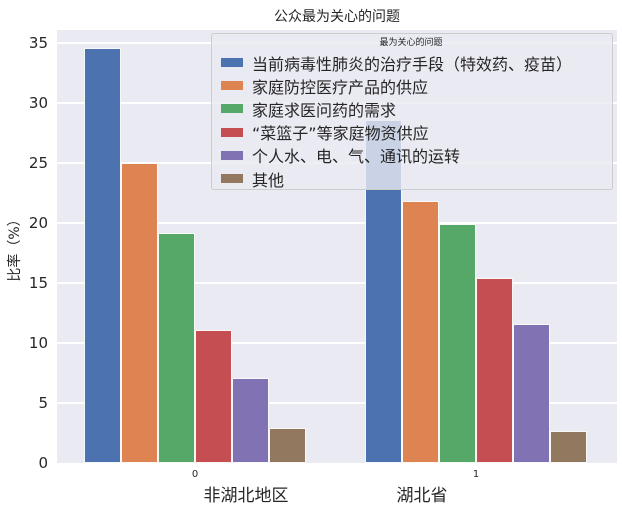 The width and height of the screenshot is (622, 510). What do you see at coordinates (411, 43) in the screenshot?
I see `legend-title: 最为关心的问题` at bounding box center [411, 43].